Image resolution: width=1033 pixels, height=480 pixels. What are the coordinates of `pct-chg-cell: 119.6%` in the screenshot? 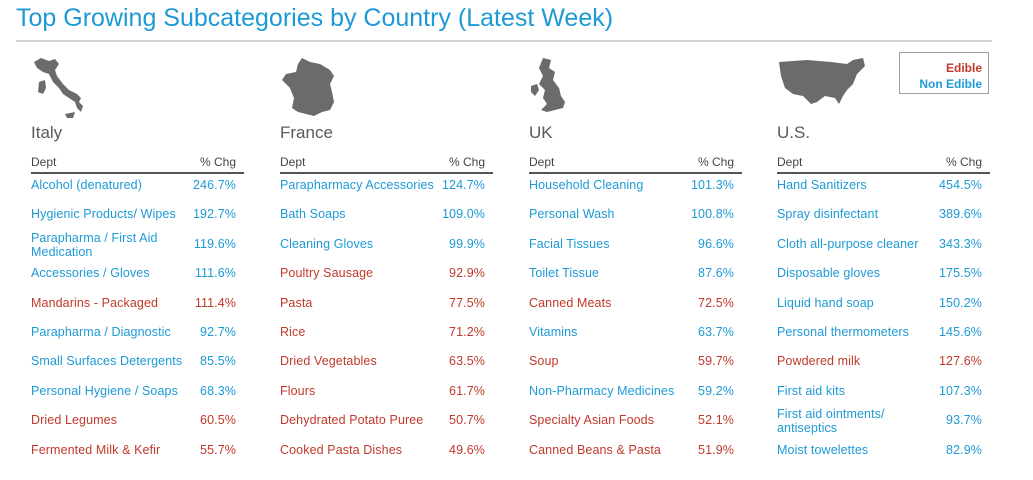 It's located at (214, 243).